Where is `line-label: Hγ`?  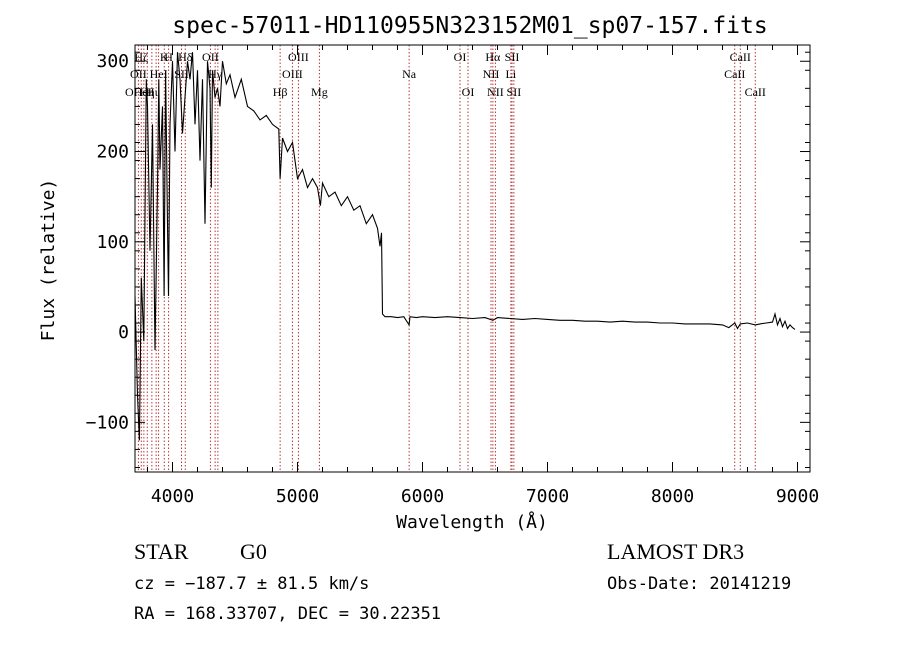 line-label: Hγ is located at coordinates (215, 74).